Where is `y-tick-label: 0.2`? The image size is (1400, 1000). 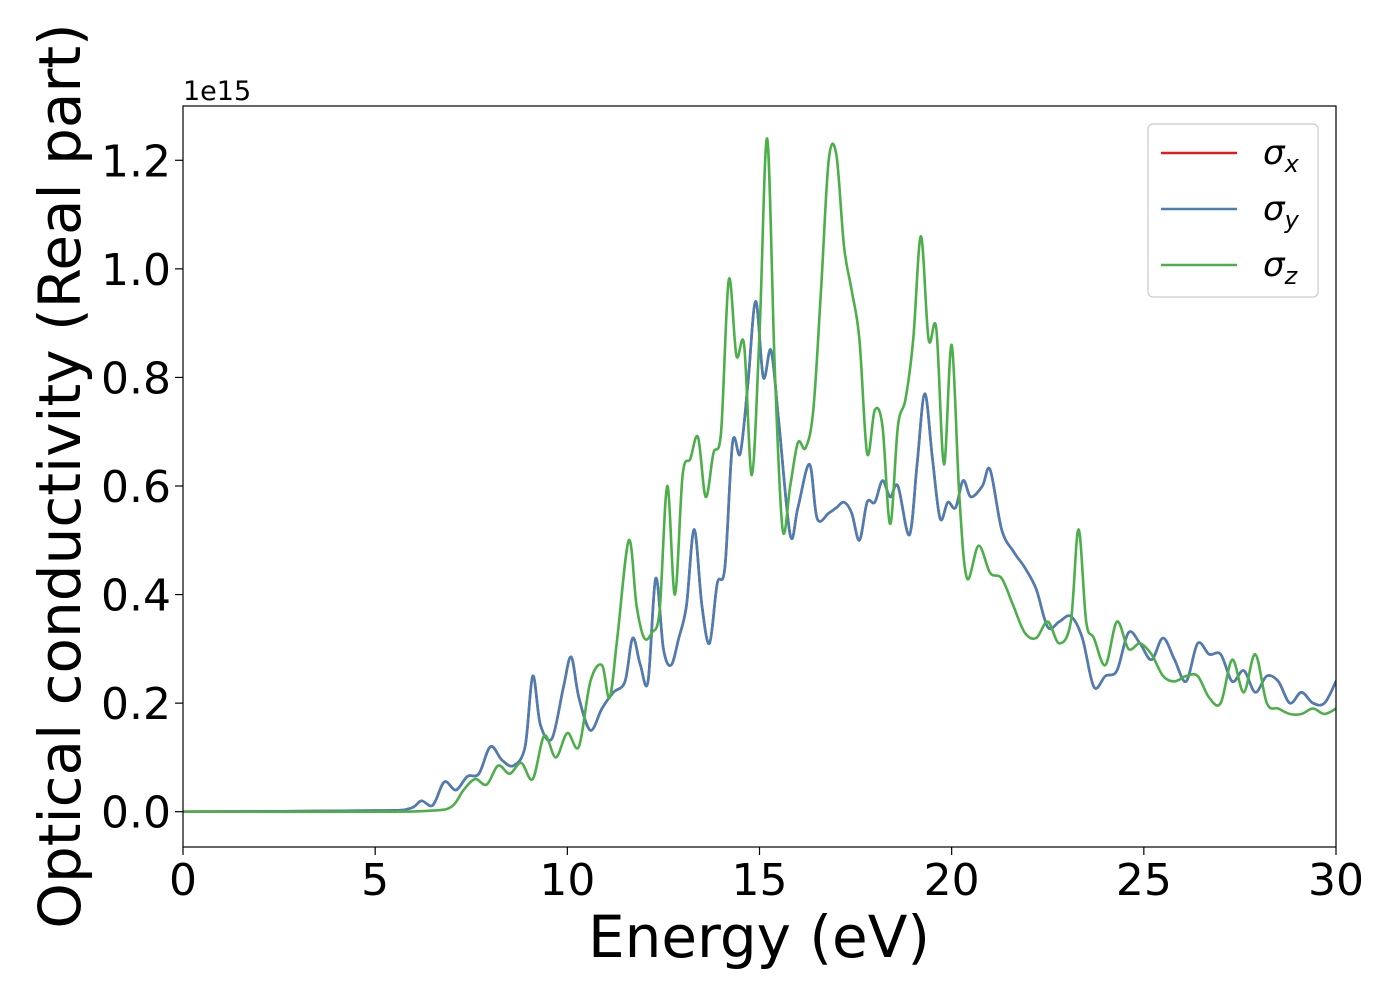
y-tick-label: 0.2 is located at coordinates (136, 704).